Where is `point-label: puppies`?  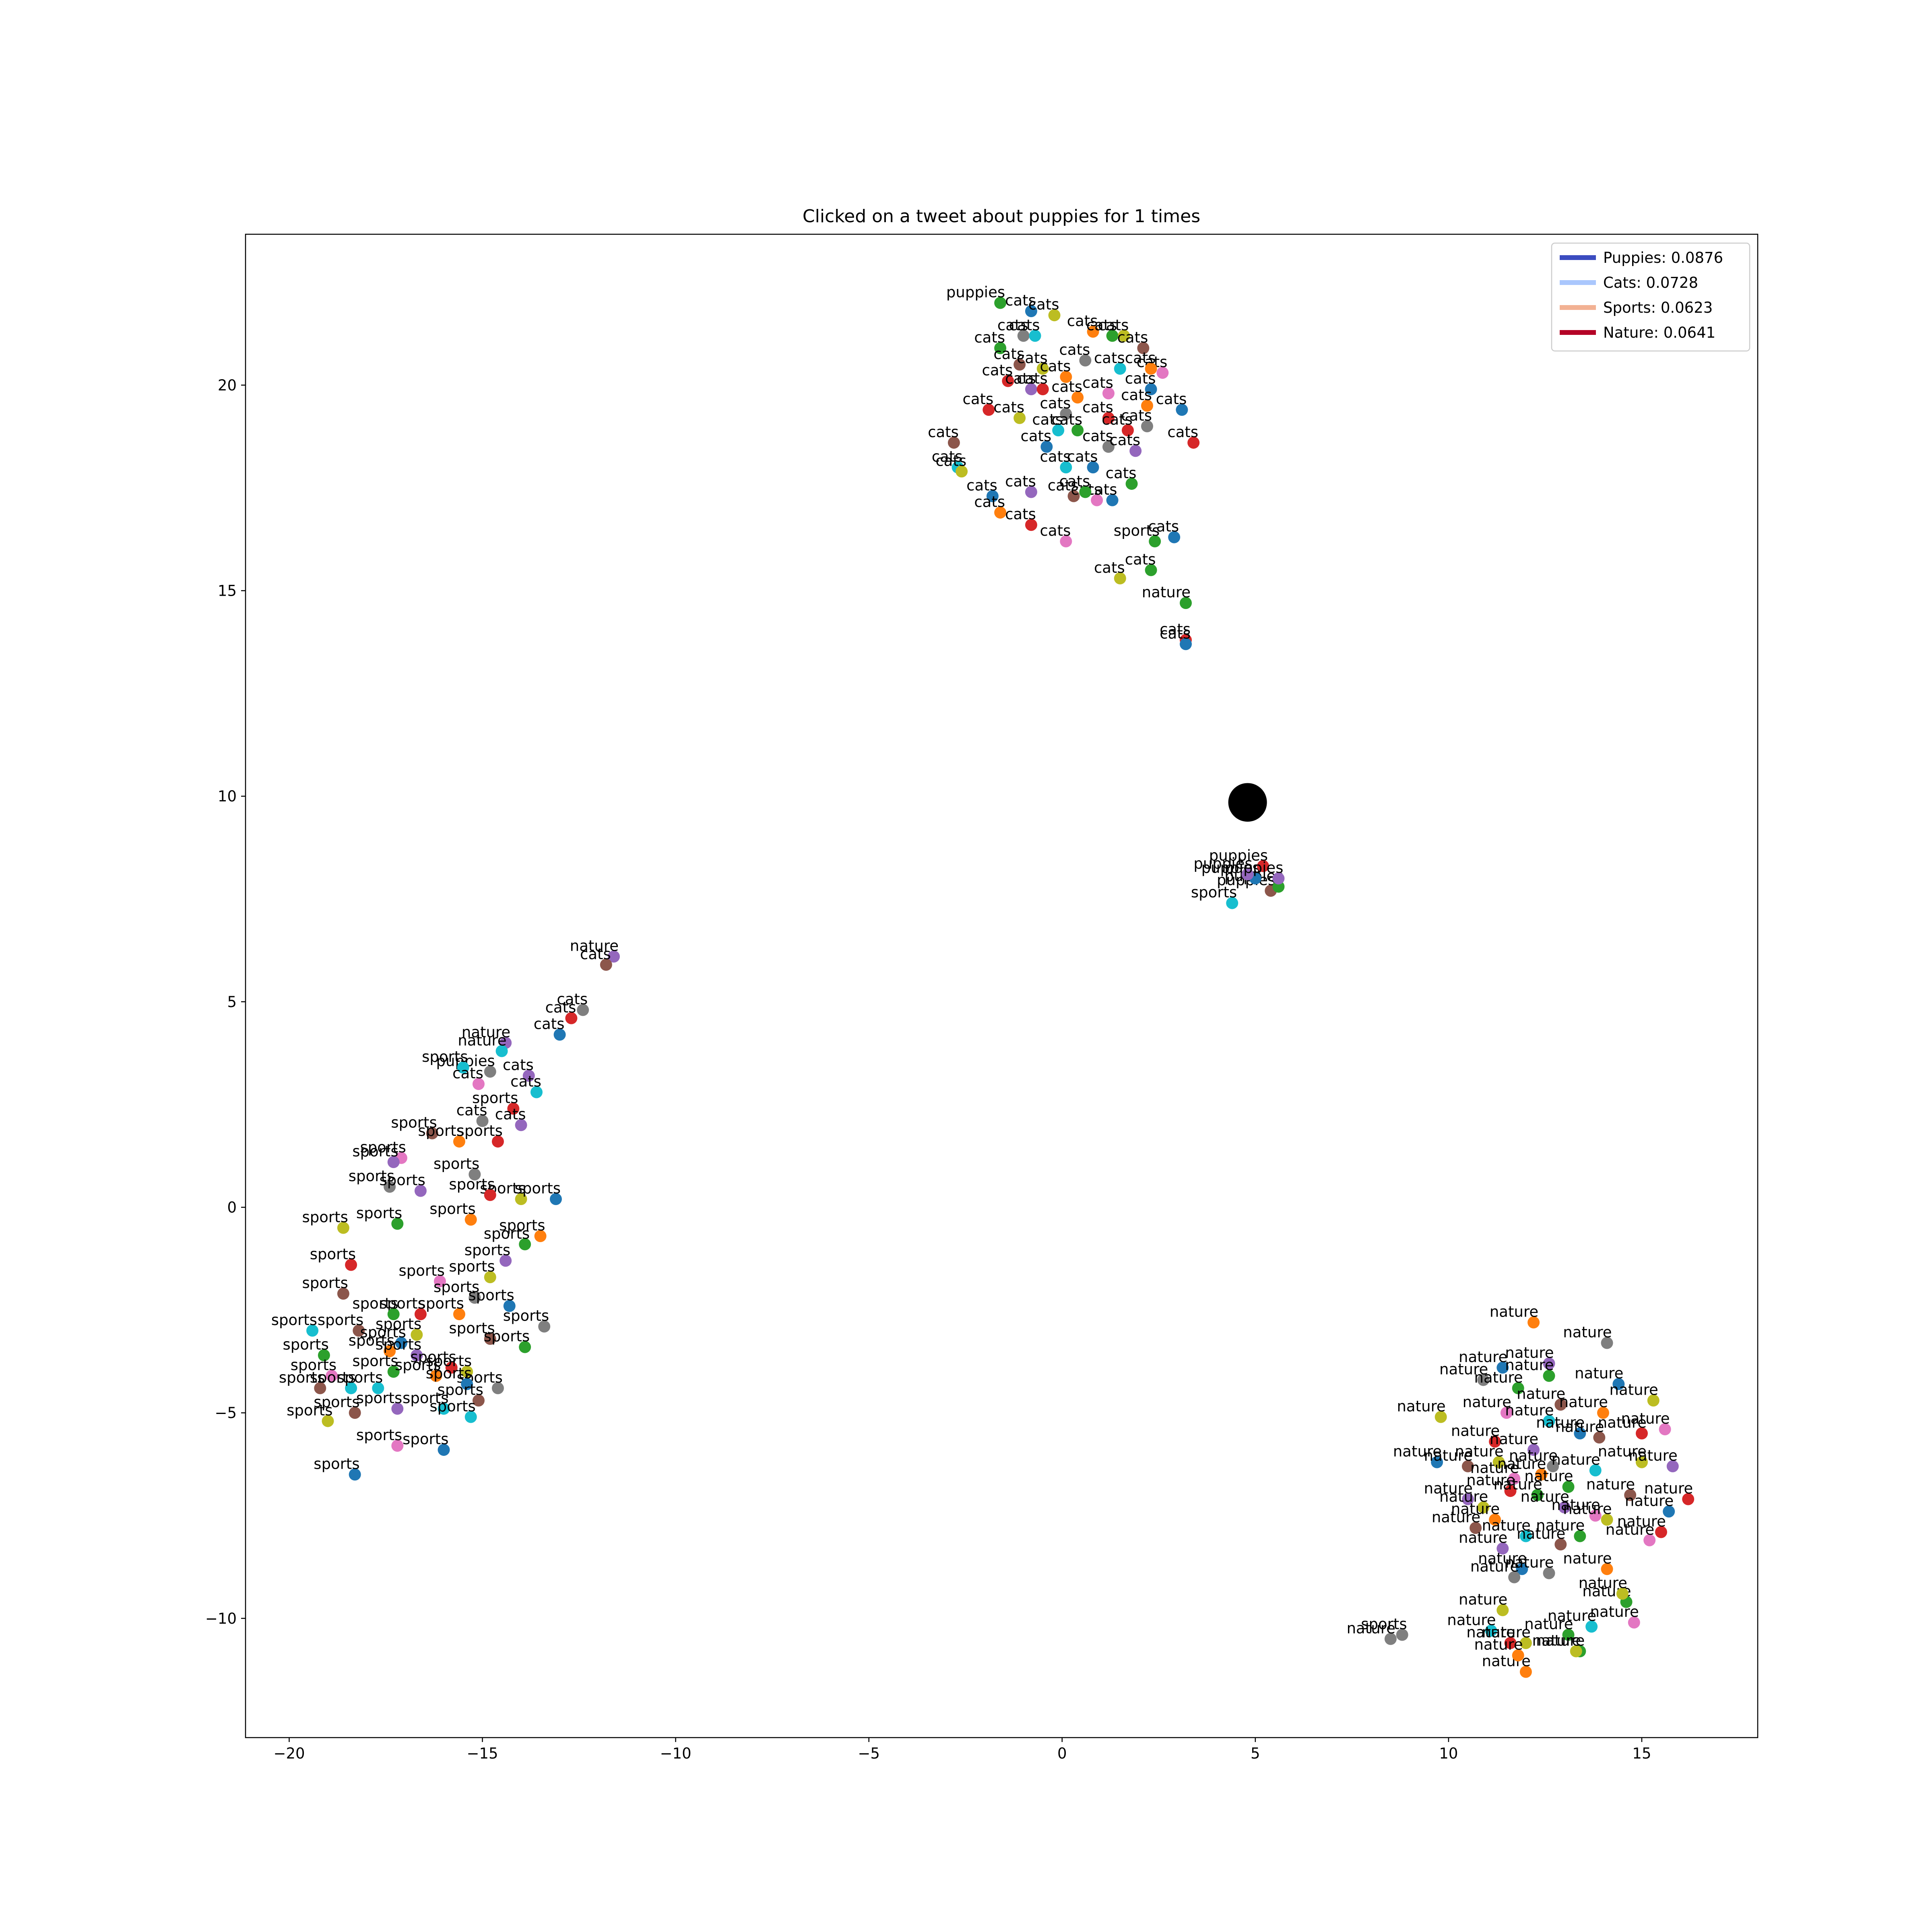 point-label: puppies is located at coordinates (1238, 855).